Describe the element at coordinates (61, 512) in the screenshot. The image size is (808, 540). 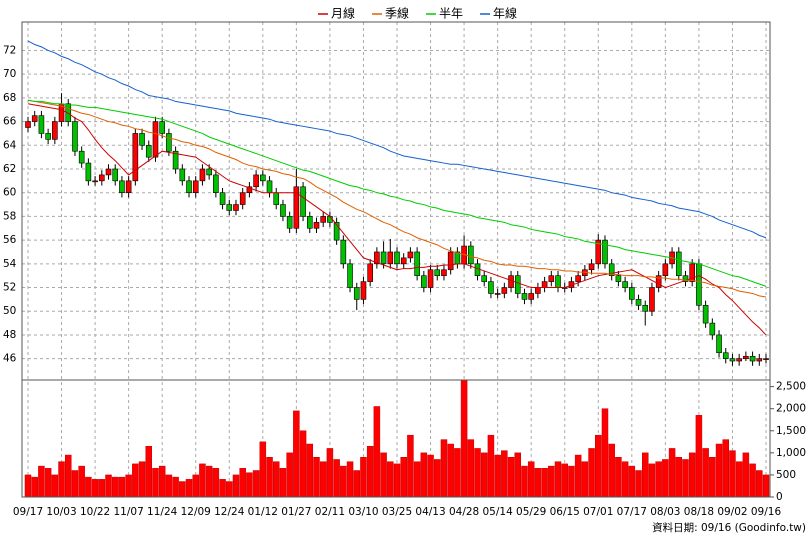
I see `x-tick-label: 10/03` at that location.